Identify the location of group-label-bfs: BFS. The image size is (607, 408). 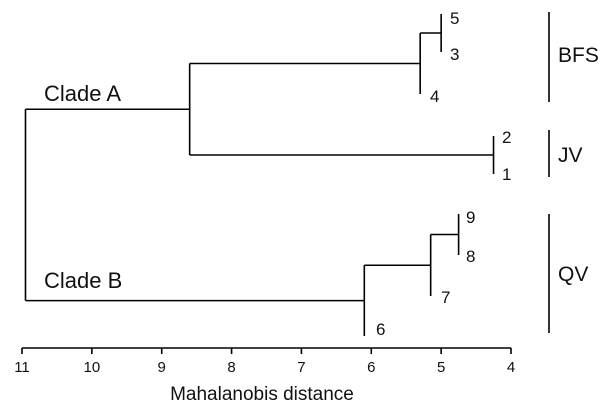
(578, 55).